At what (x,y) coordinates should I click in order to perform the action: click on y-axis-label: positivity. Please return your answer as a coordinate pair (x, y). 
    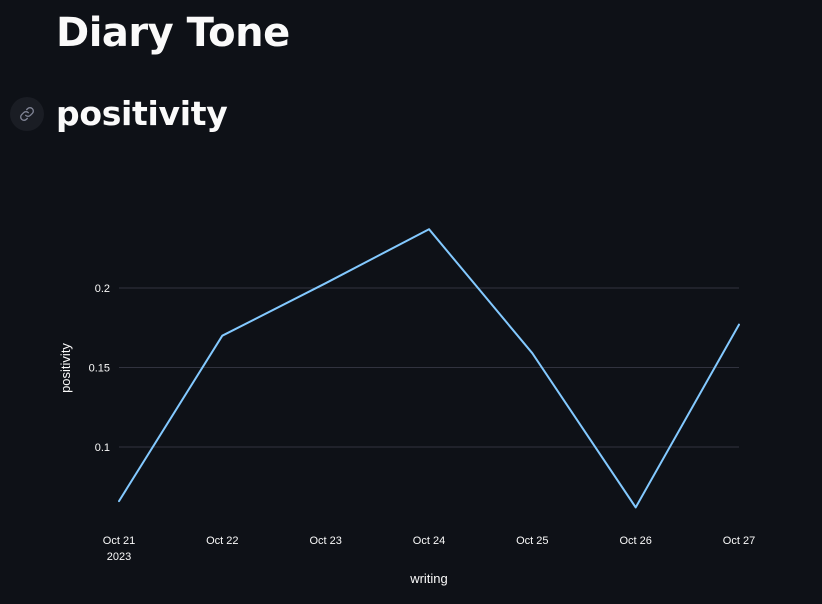
    Looking at the image, I should click on (65, 368).